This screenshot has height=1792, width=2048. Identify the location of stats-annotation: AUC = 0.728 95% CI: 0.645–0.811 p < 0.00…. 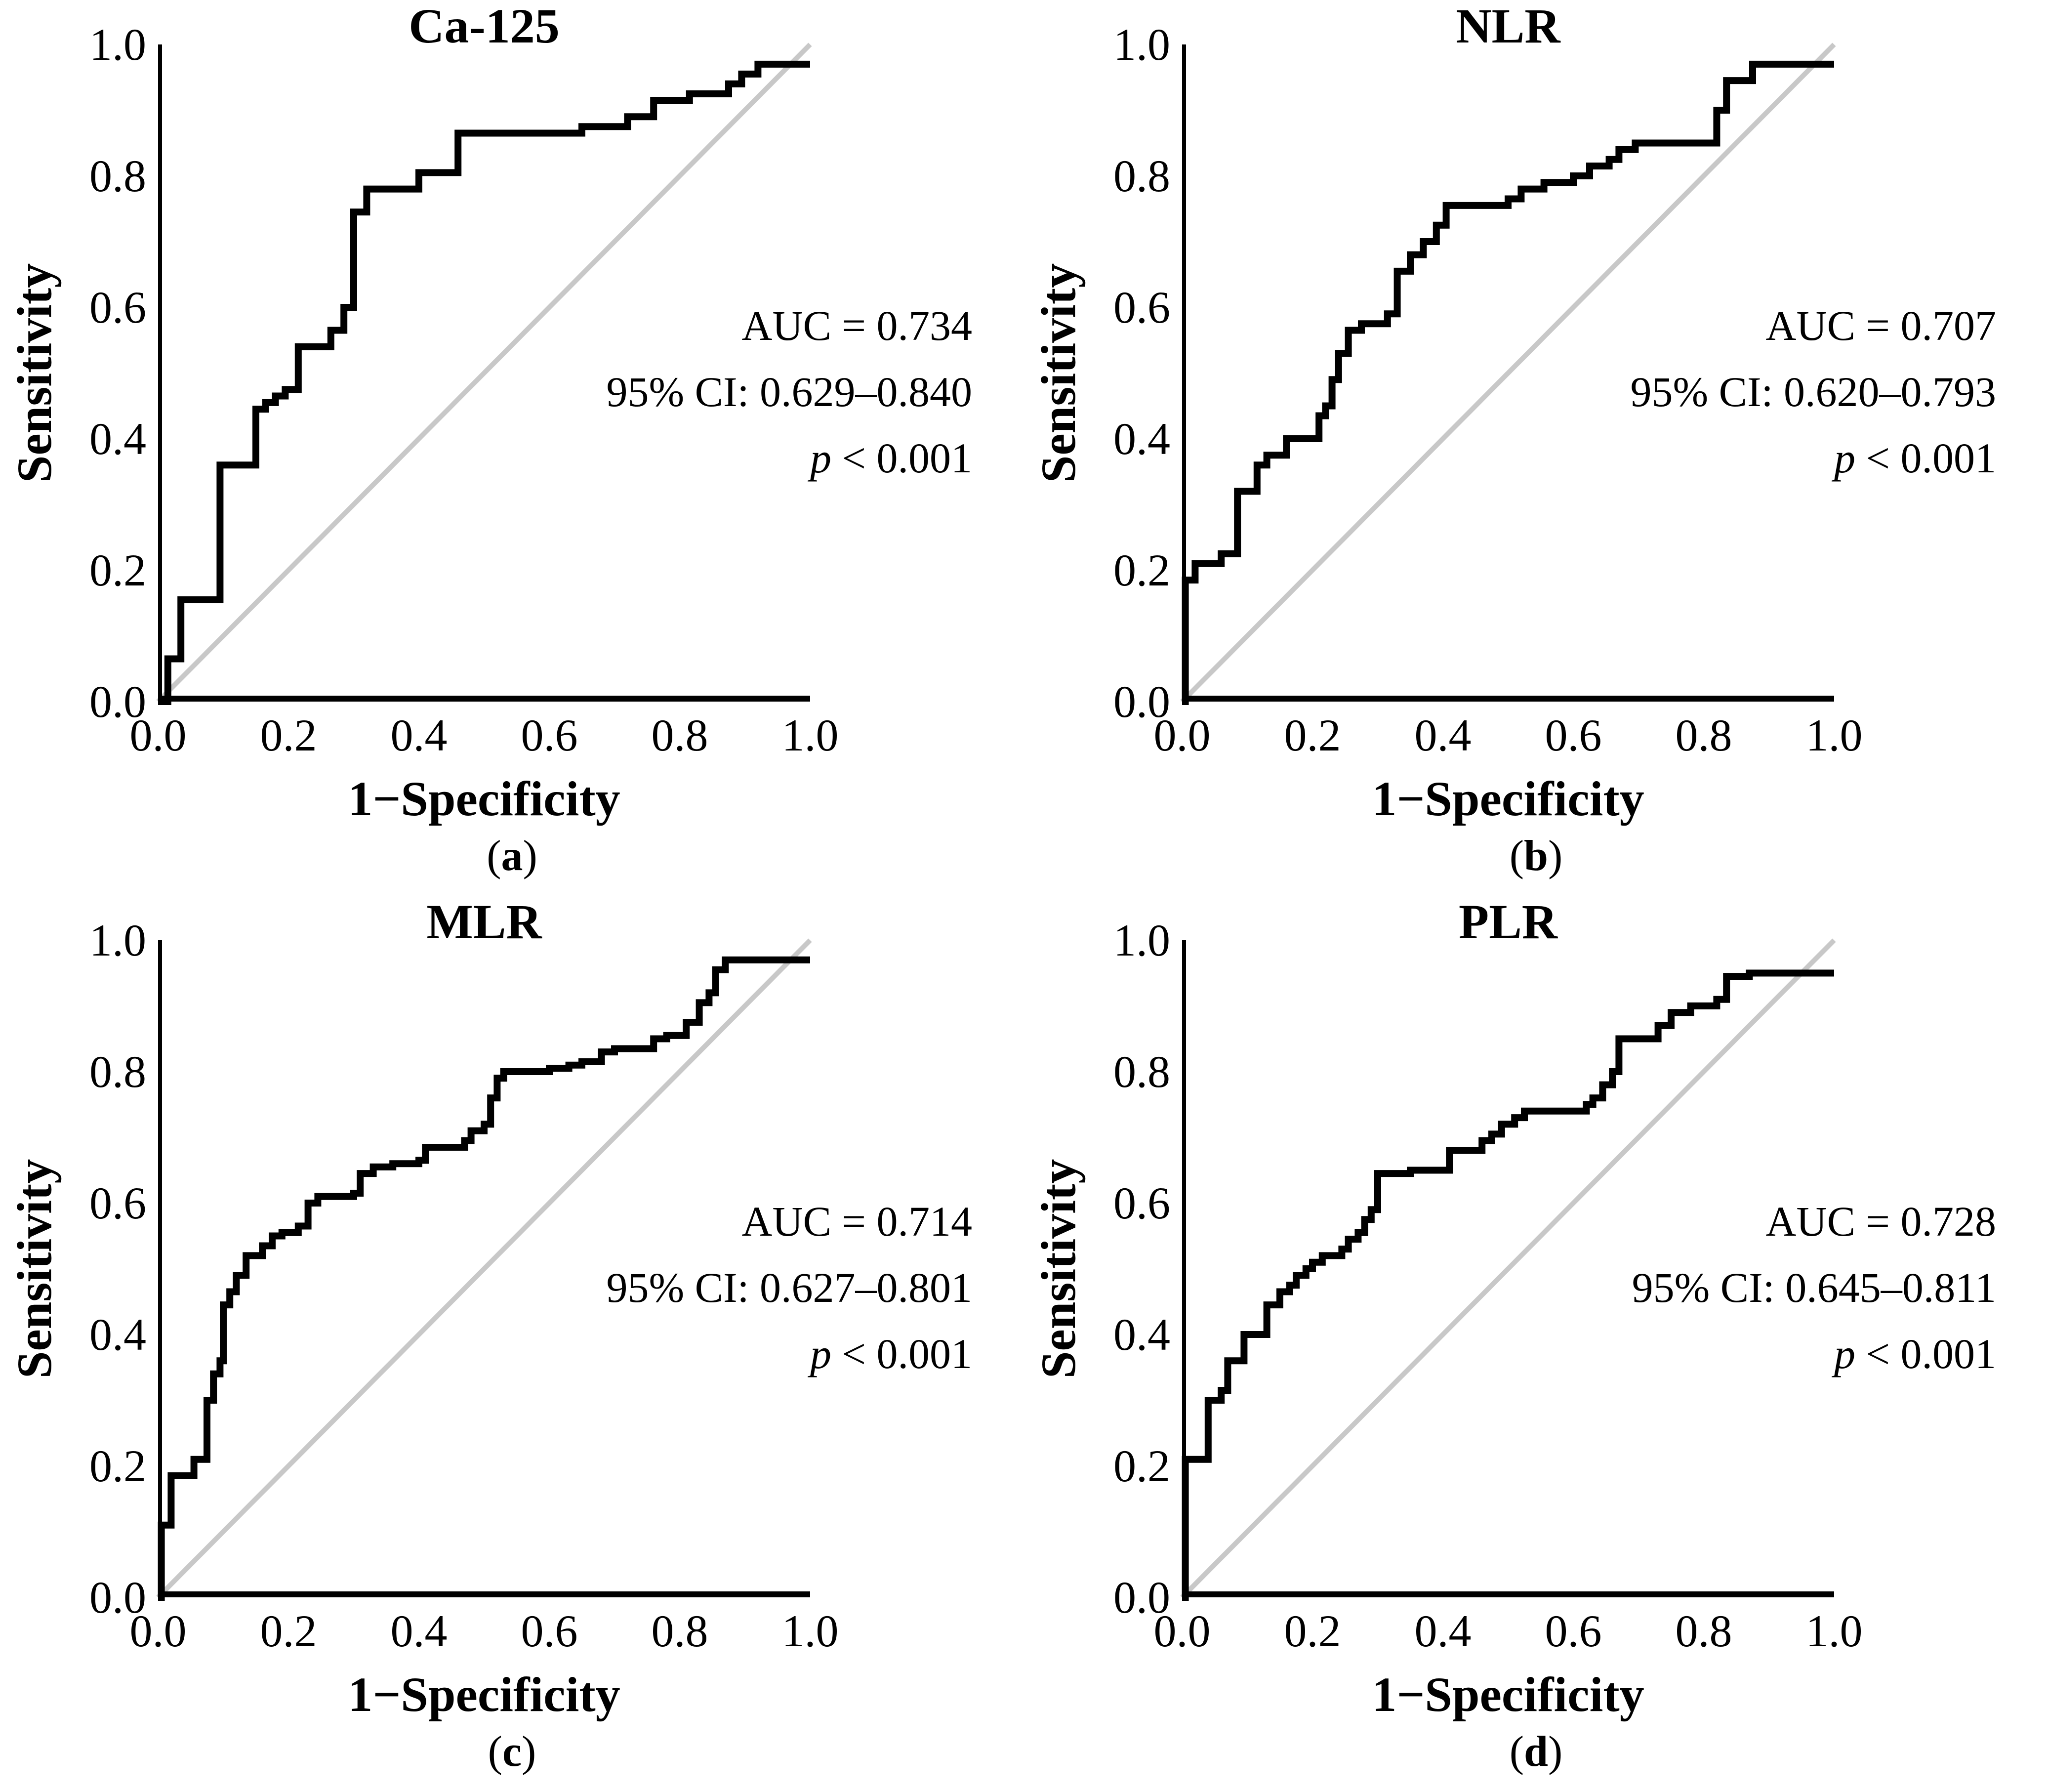
(1814, 1287).